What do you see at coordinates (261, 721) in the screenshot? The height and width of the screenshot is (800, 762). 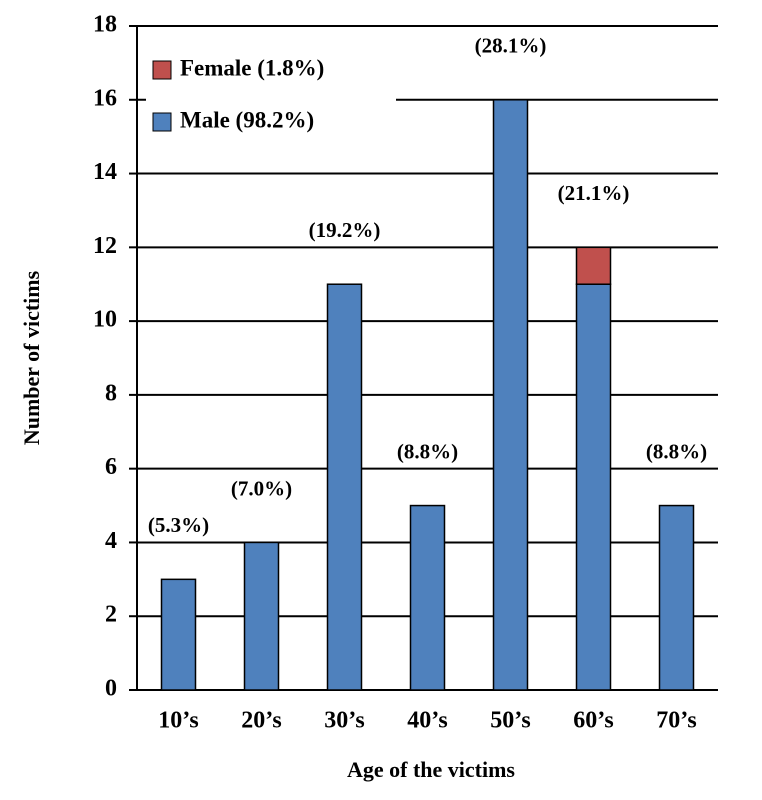 I see `x-tick-label: 20’s` at bounding box center [261, 721].